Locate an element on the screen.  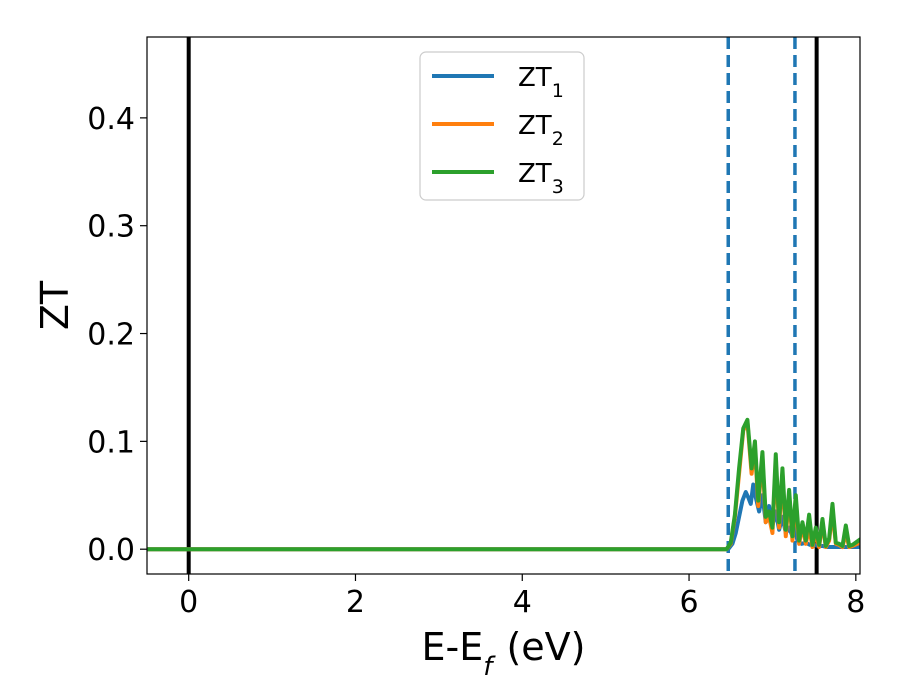
legend: ZT1 ZT2 ZT3 is located at coordinates (502, 126).